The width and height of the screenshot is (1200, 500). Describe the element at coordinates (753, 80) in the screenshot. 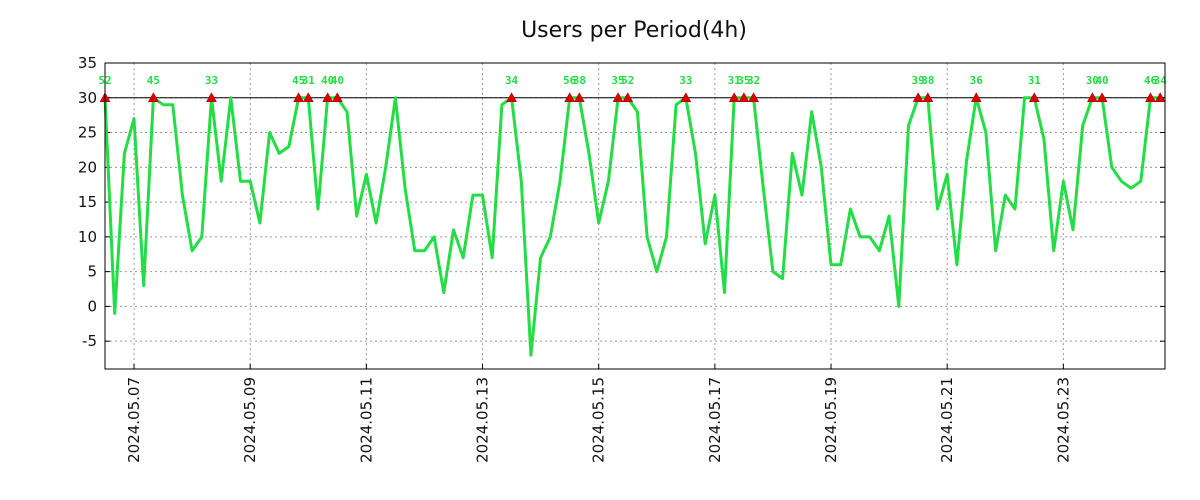

I see `peak-label: 32` at that location.